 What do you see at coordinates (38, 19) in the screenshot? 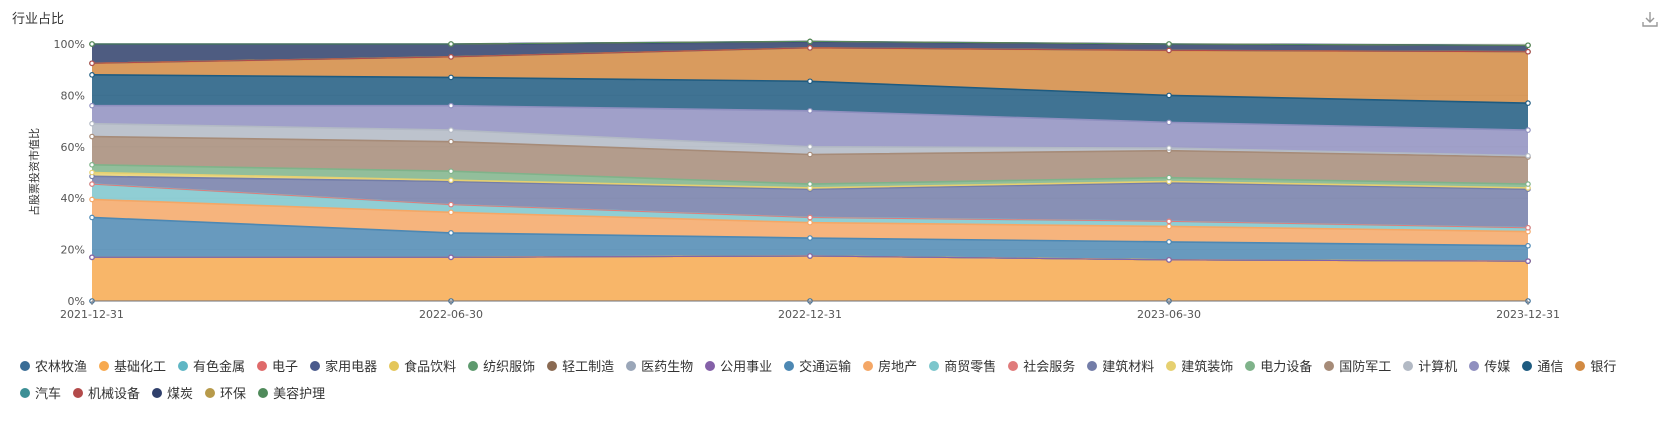
I see `chart-title: 行业占比` at bounding box center [38, 19].